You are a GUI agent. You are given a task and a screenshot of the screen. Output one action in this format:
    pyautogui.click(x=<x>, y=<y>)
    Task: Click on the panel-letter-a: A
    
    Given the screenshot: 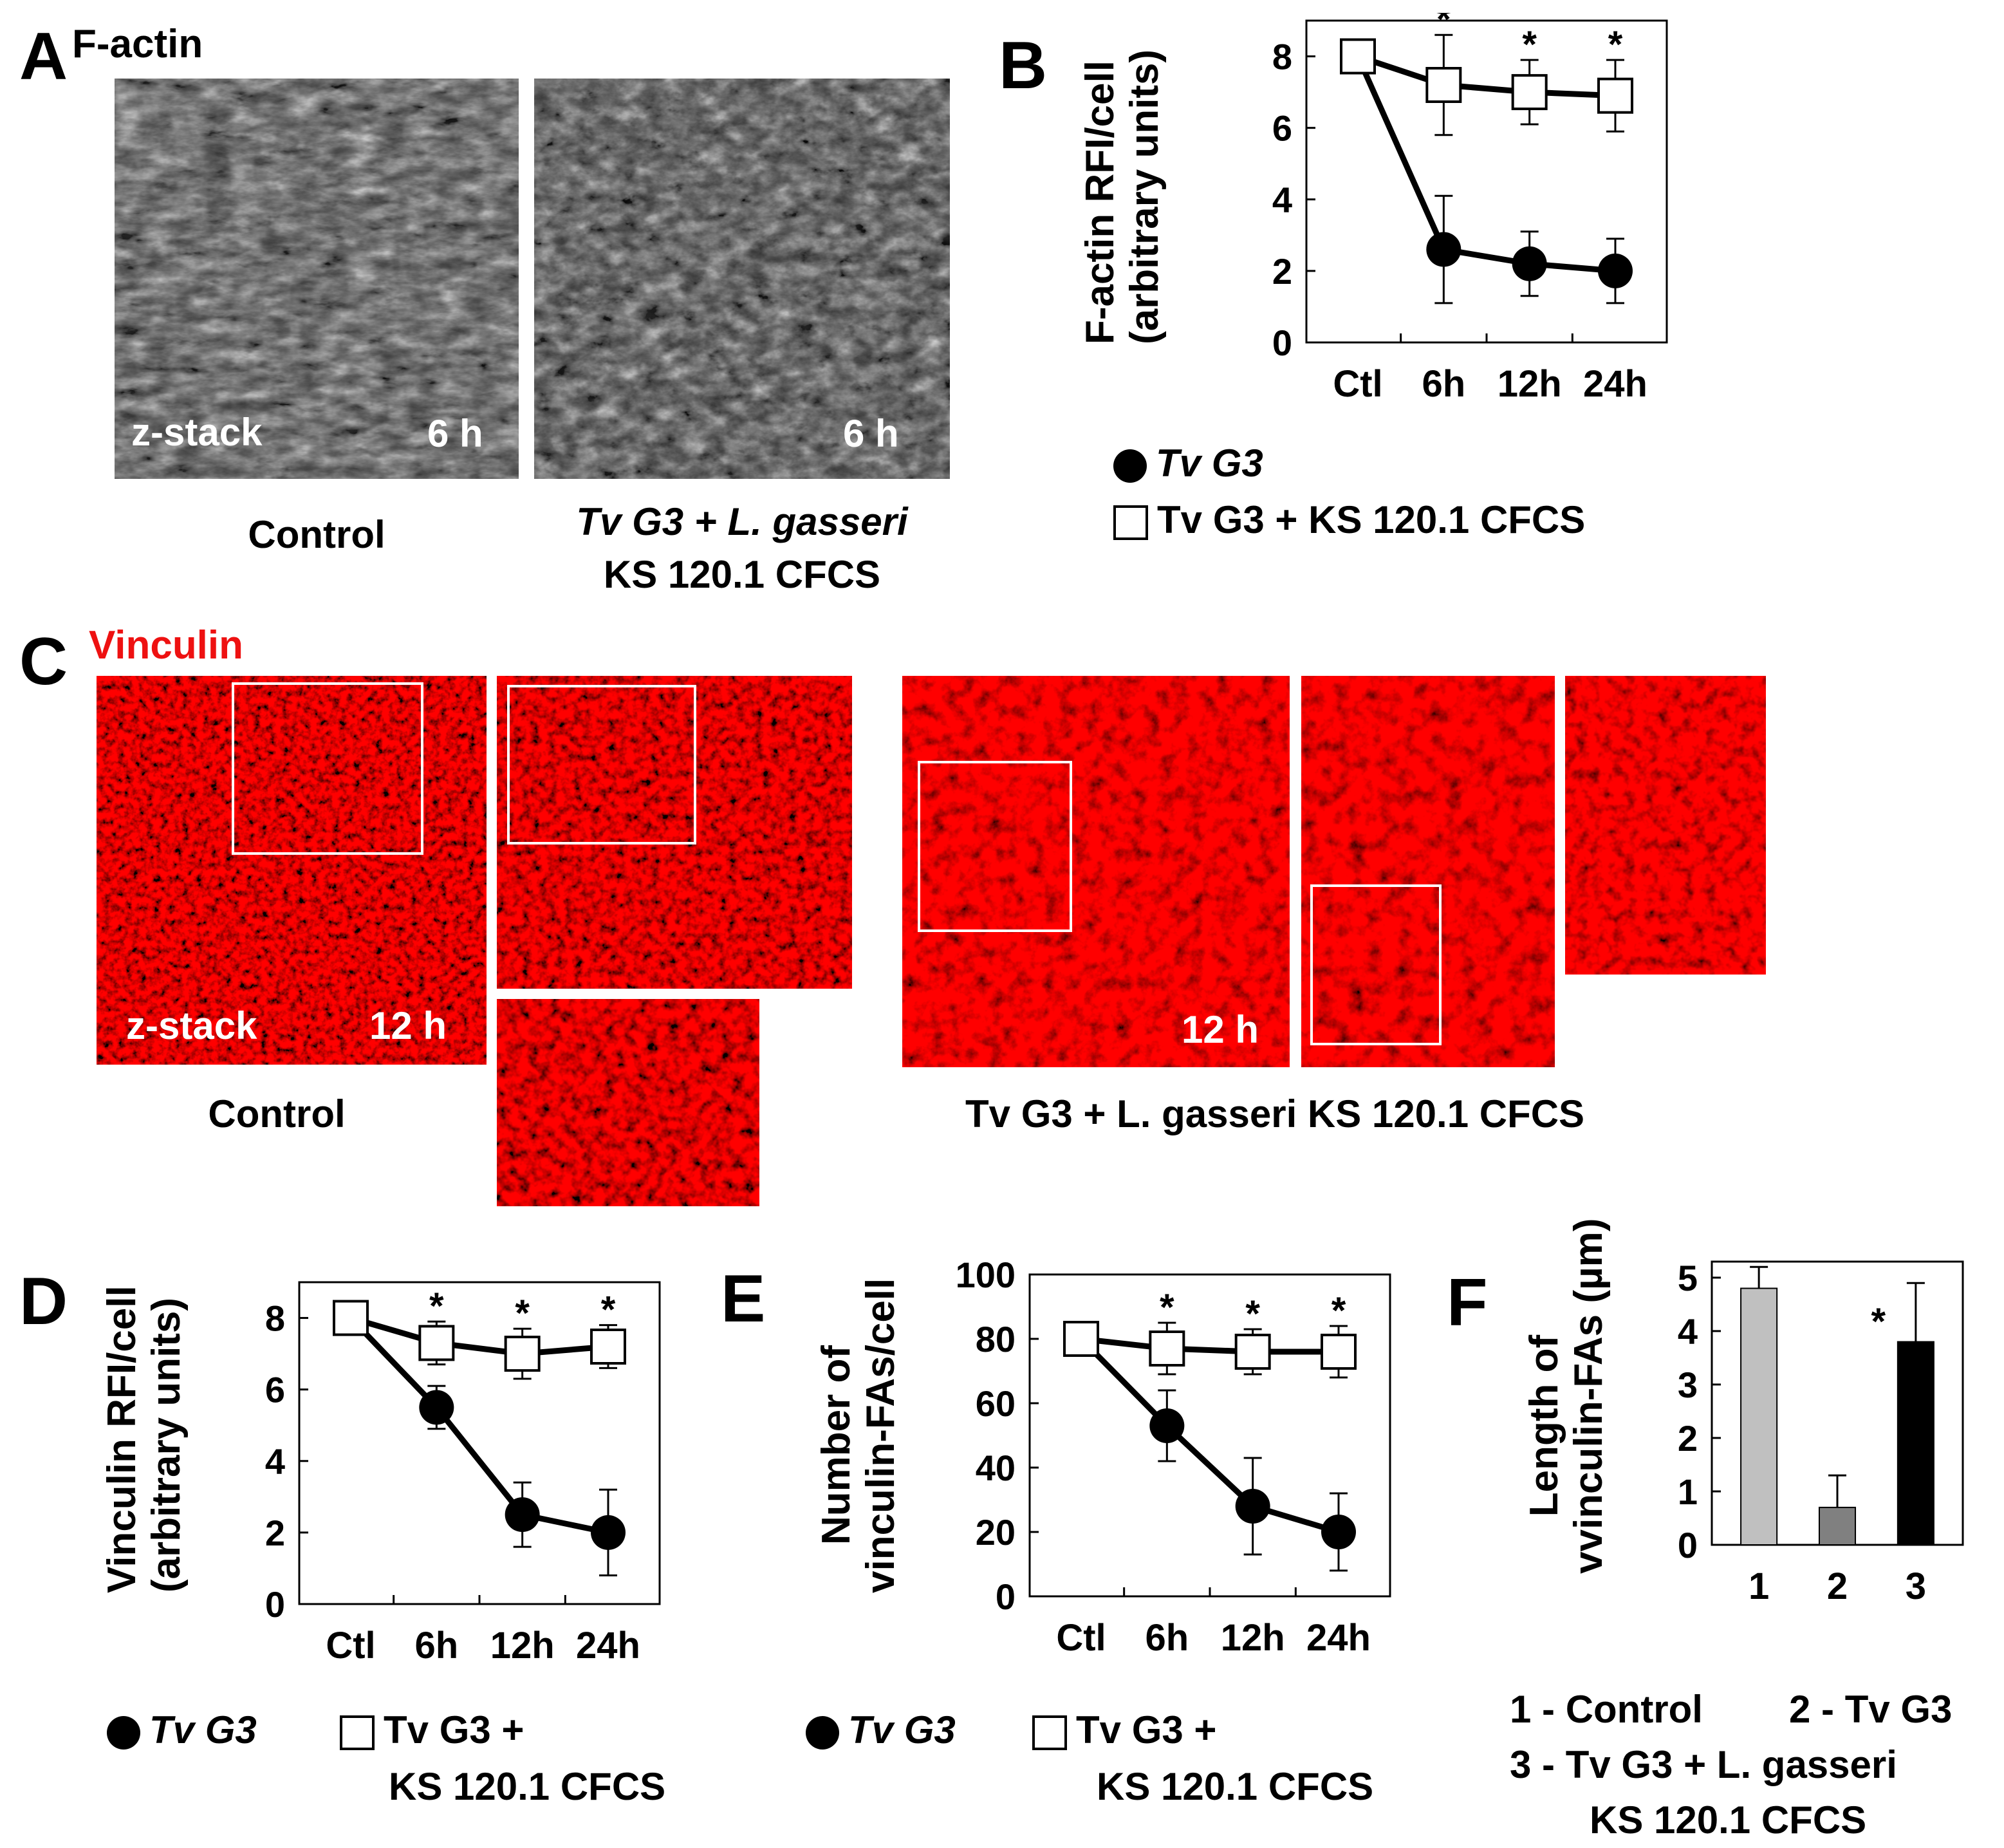 What is the action you would take?
    pyautogui.click(x=44, y=57)
    